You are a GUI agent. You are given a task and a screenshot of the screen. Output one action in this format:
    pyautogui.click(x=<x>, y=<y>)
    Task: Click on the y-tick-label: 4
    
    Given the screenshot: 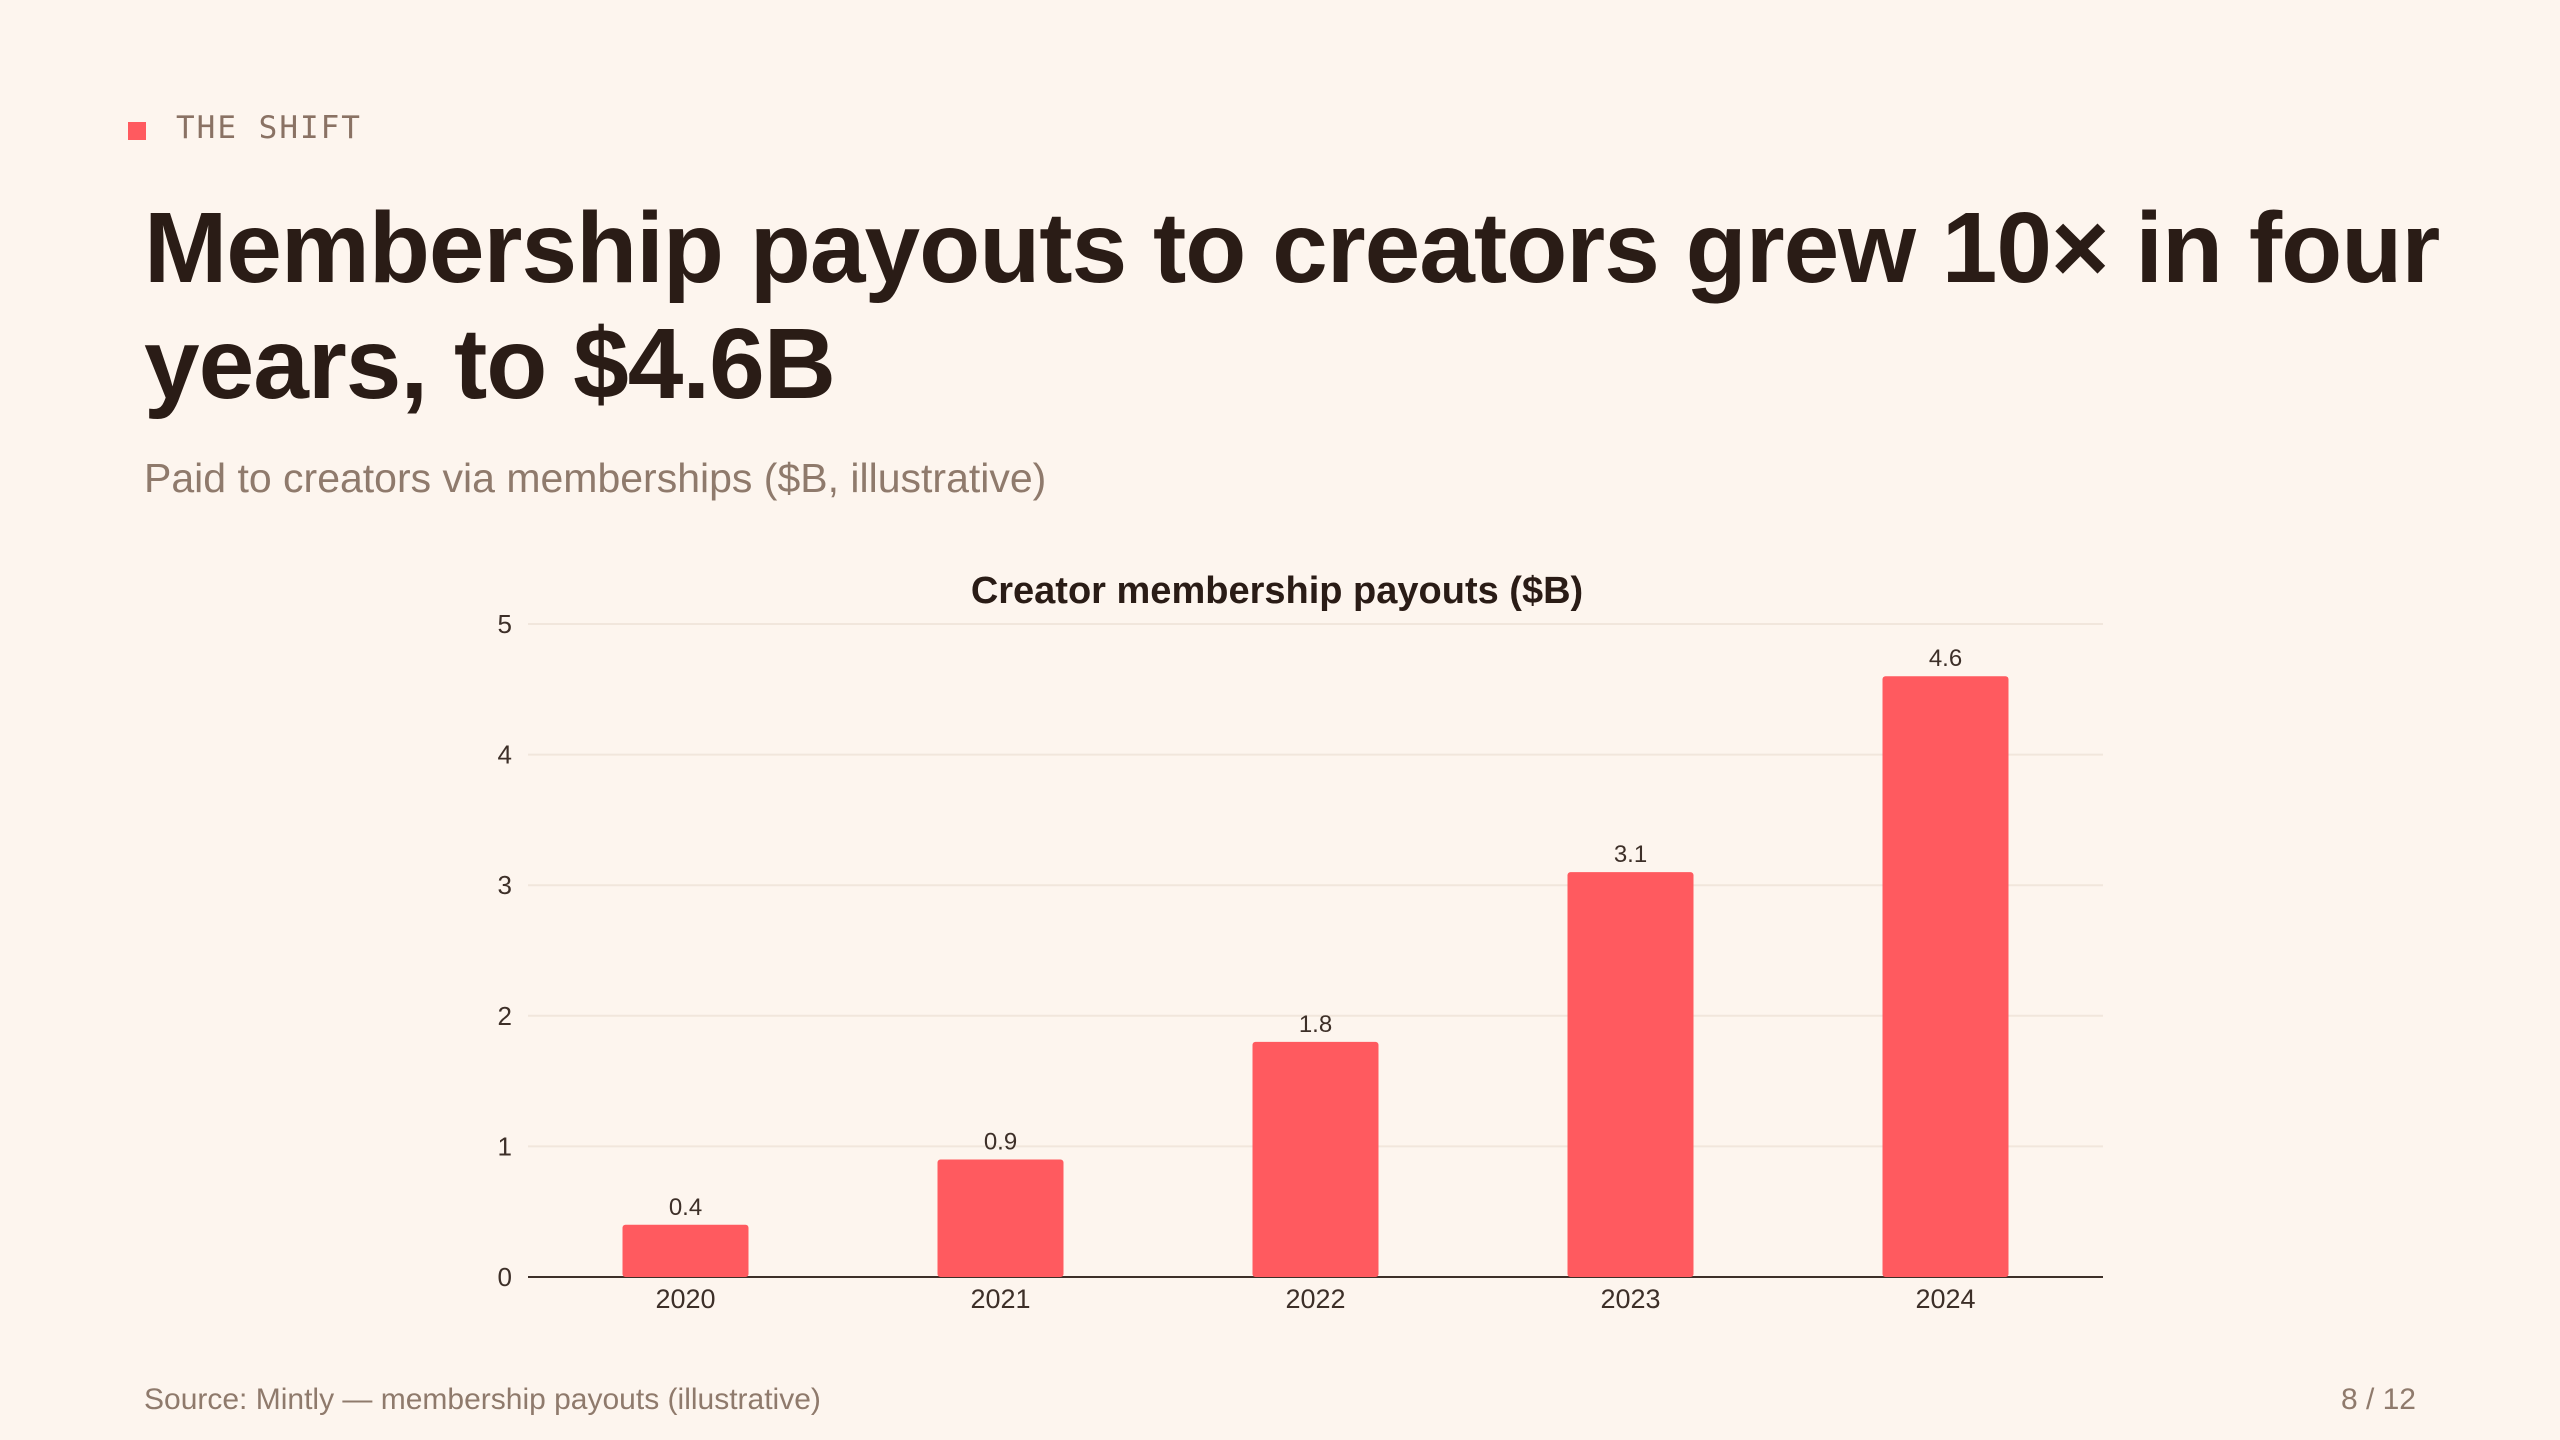 What is the action you would take?
    pyautogui.click(x=505, y=755)
    